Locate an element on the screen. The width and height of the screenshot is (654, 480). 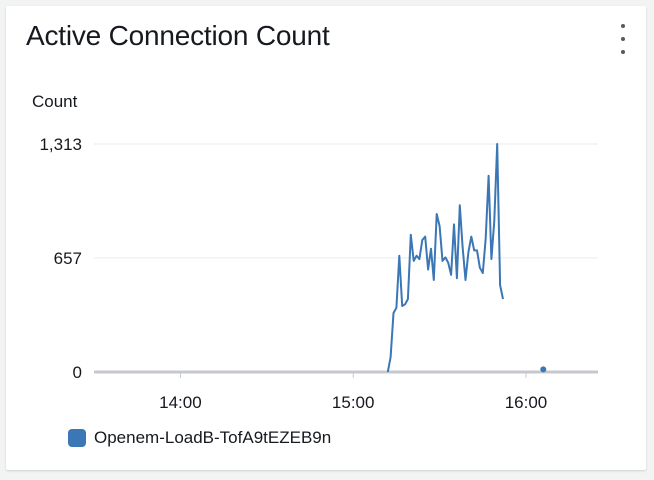
legend-label: Openem-LoadB-TofA9tEZEB9n is located at coordinates (213, 437).